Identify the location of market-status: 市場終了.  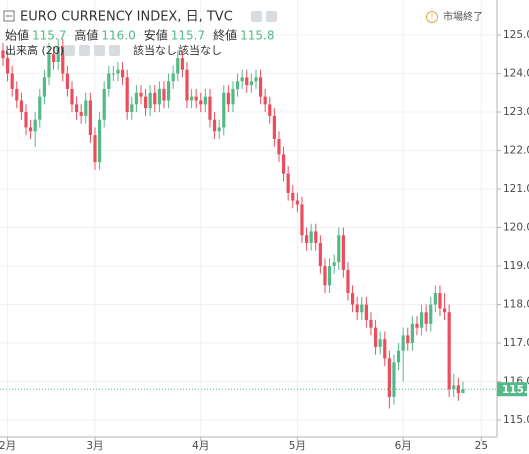
(463, 16).